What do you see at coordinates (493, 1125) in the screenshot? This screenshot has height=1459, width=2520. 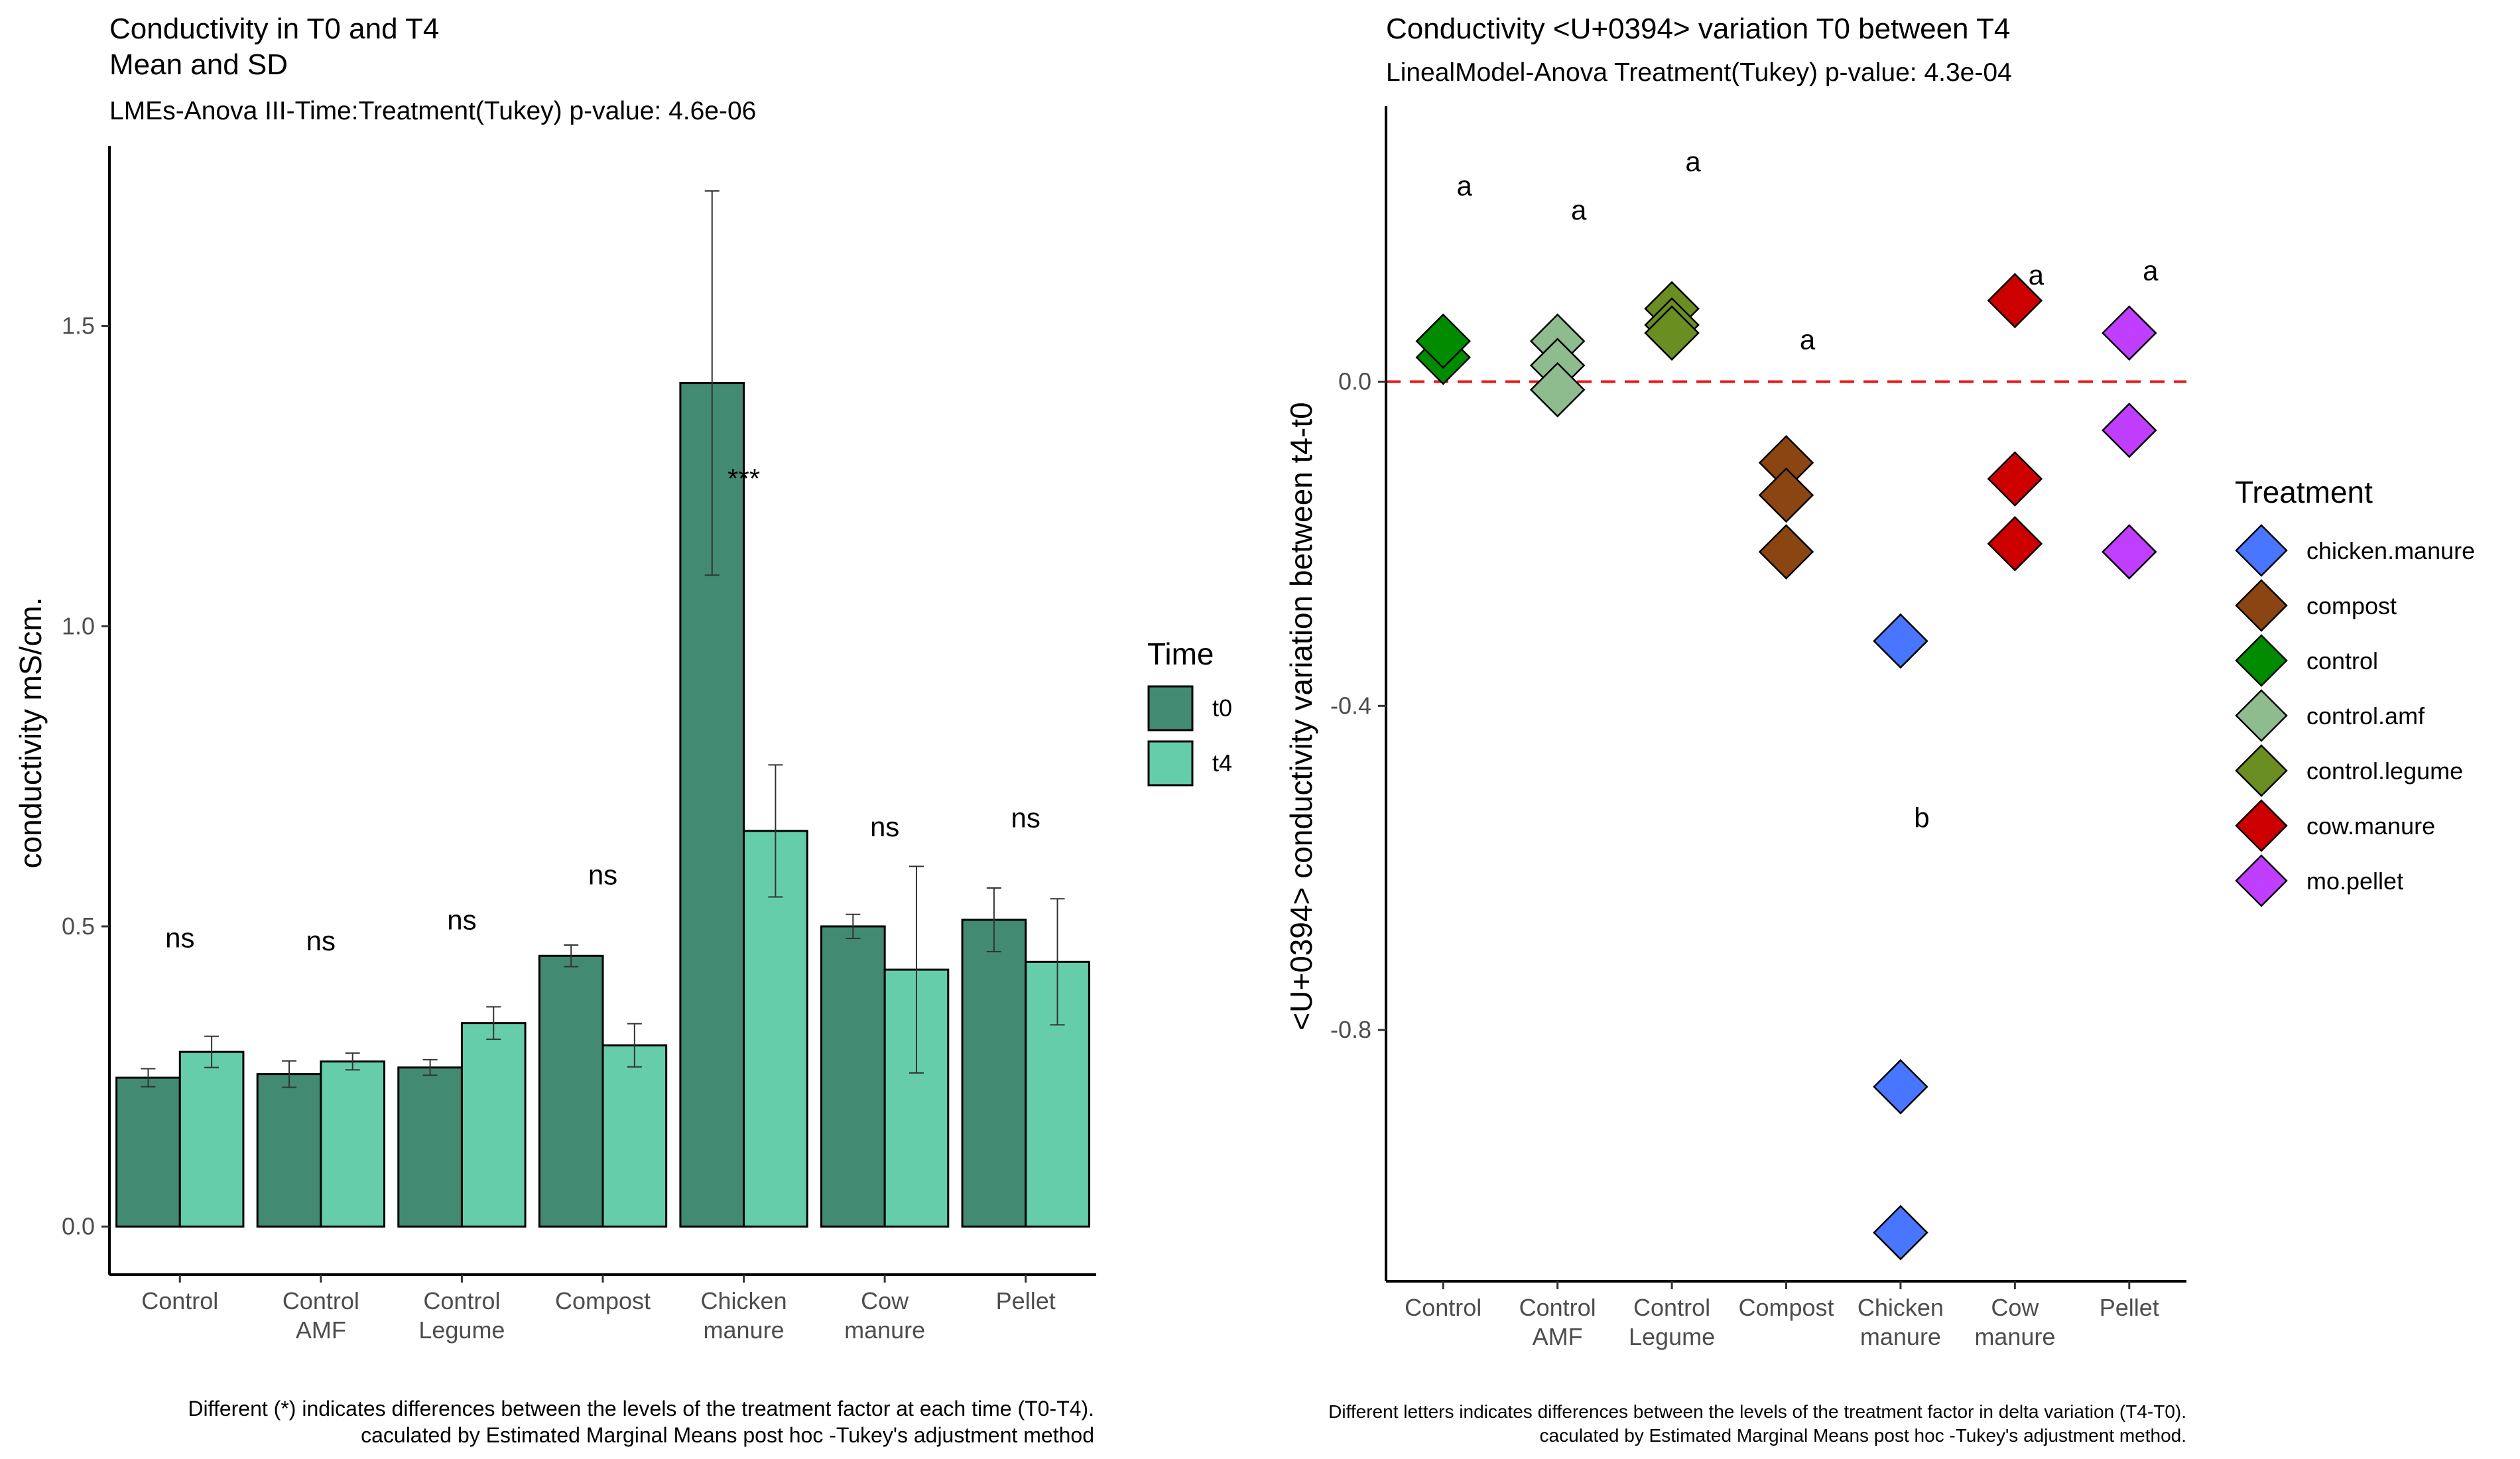 I see `bar-t4-control-legume` at bounding box center [493, 1125].